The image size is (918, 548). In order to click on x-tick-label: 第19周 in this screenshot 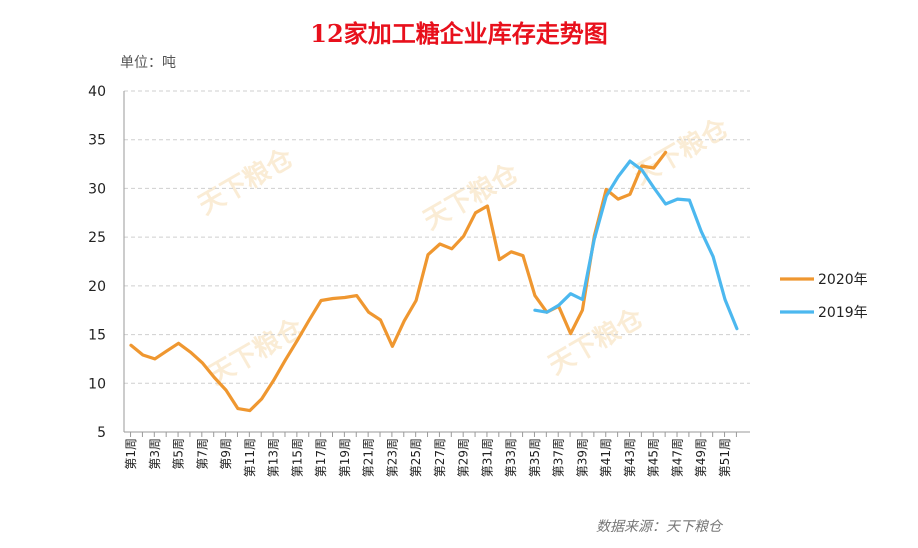, I will do `click(345, 457)`.